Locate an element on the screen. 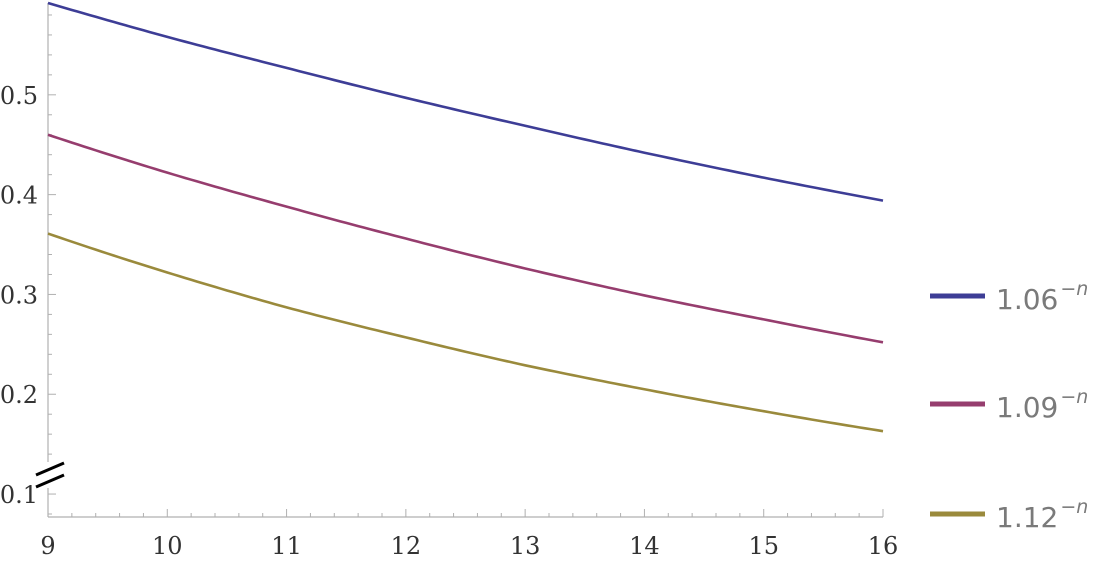  x-tick-label: 14 is located at coordinates (644, 546).